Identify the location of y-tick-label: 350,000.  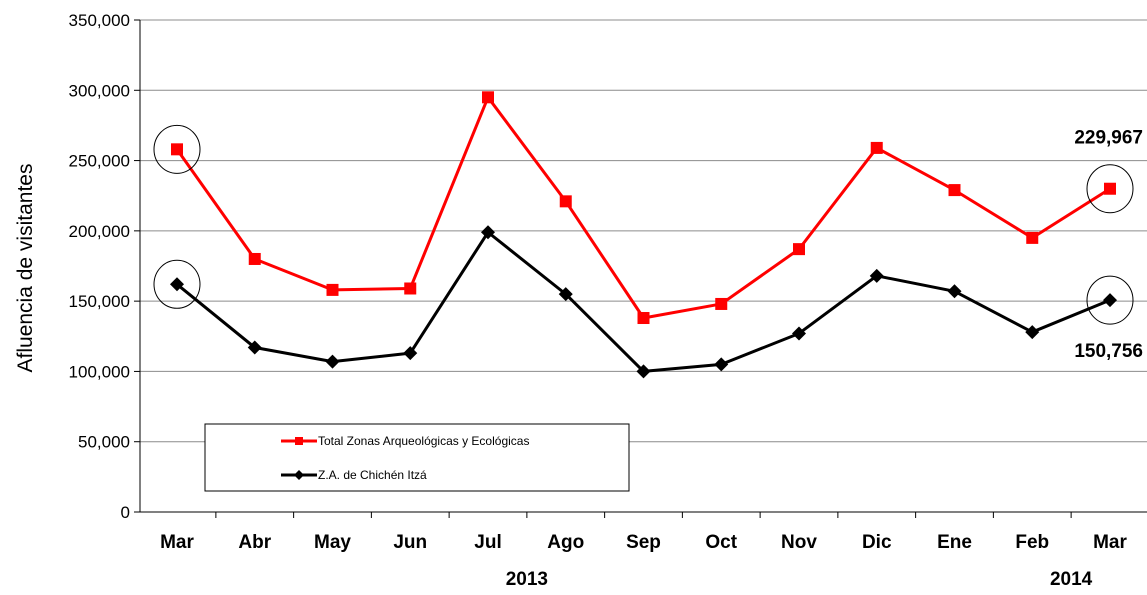
(99, 20).